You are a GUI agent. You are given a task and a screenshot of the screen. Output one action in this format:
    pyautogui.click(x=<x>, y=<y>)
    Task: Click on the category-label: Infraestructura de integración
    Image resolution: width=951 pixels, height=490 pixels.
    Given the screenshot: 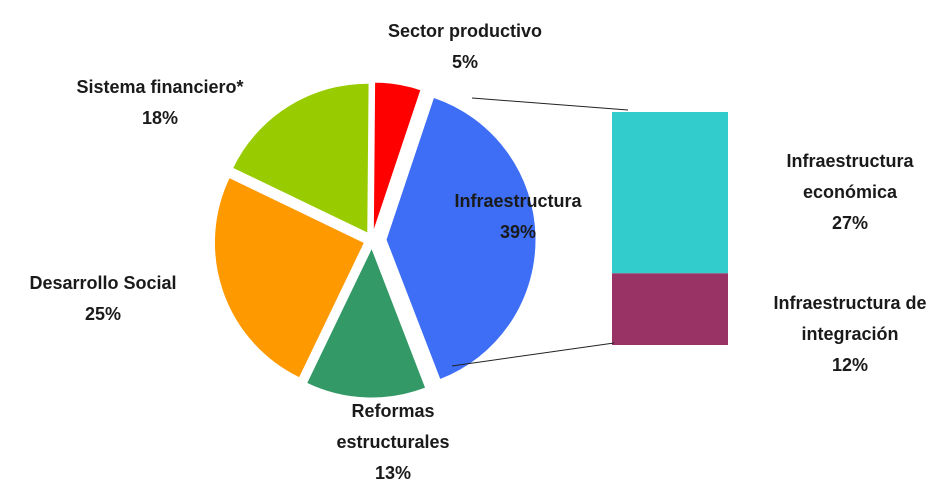 What is the action you would take?
    pyautogui.click(x=850, y=318)
    